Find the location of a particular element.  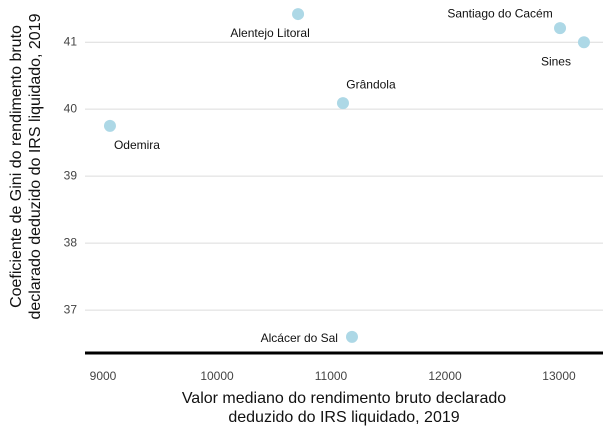

x-tick-label: 13000 is located at coordinates (559, 376).